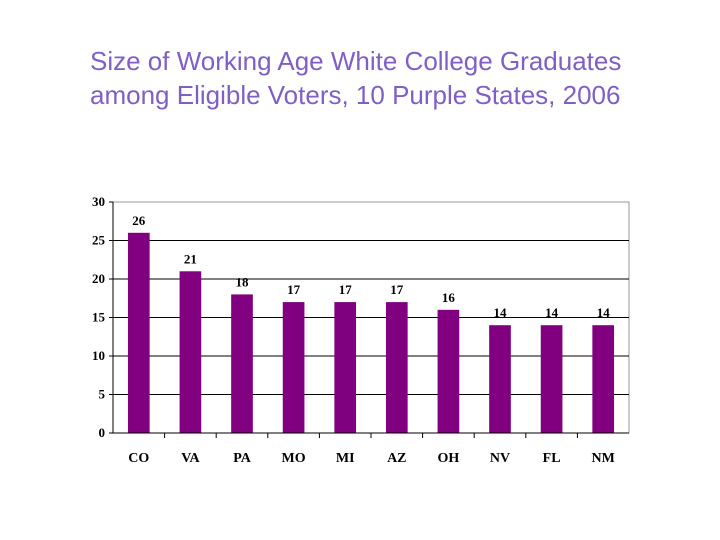  Describe the element at coordinates (397, 289) in the screenshot. I see `data-label-az: 17` at that location.